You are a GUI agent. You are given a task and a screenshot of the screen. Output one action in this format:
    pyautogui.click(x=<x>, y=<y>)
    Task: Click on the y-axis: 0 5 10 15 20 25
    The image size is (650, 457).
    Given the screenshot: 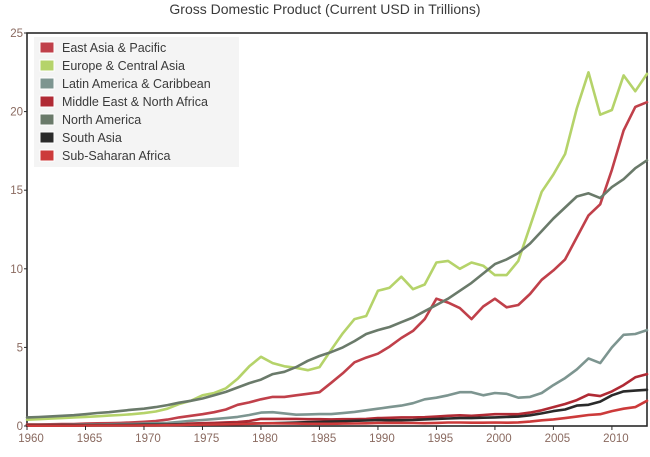 What is the action you would take?
    pyautogui.click(x=18, y=230)
    